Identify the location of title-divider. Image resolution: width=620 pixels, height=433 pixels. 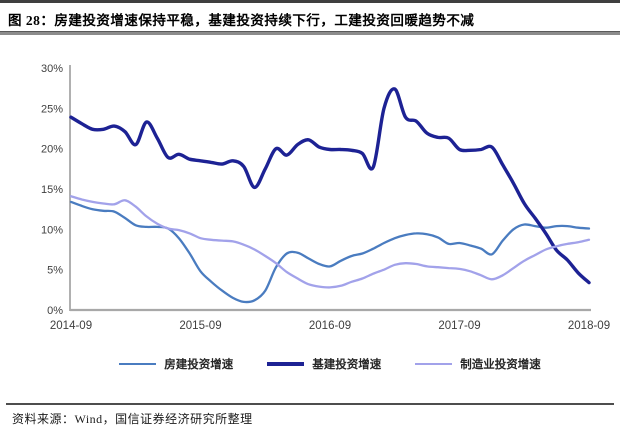
(310, 33).